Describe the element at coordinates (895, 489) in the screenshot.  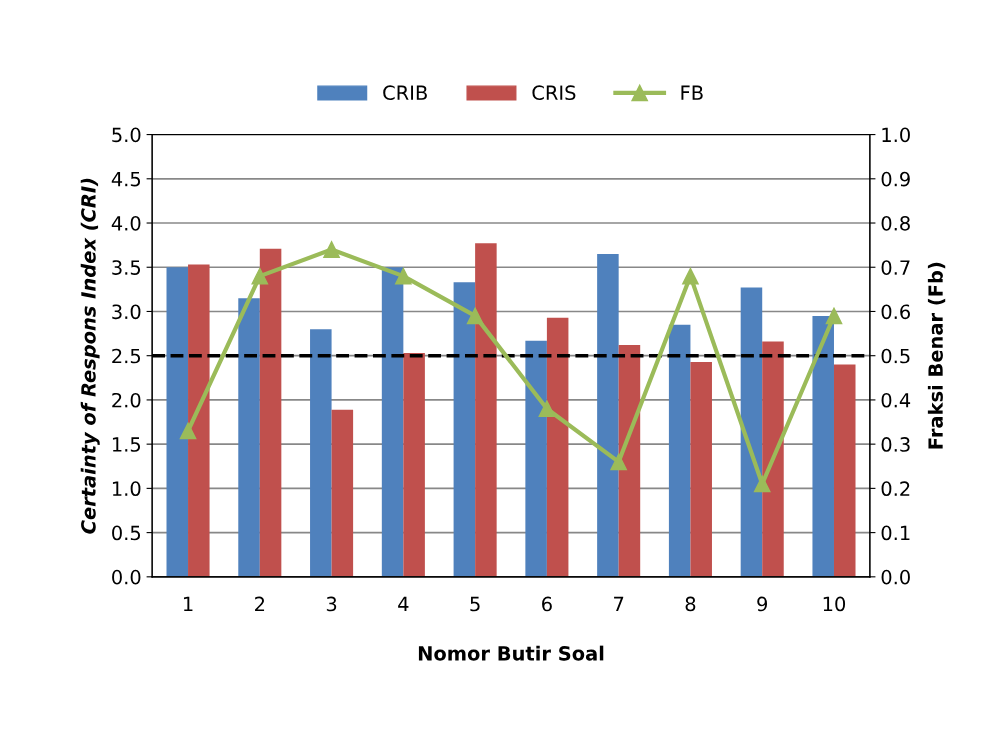
I see `y2-tick-label: 0.2` at that location.